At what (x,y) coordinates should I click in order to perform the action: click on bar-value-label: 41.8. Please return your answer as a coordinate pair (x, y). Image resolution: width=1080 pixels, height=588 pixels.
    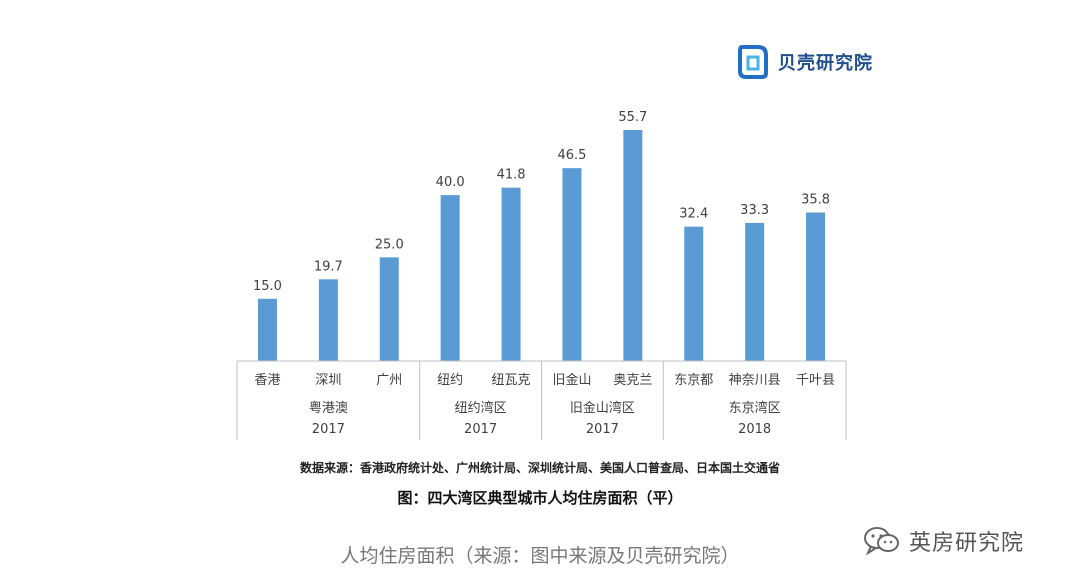
    Looking at the image, I should click on (511, 175).